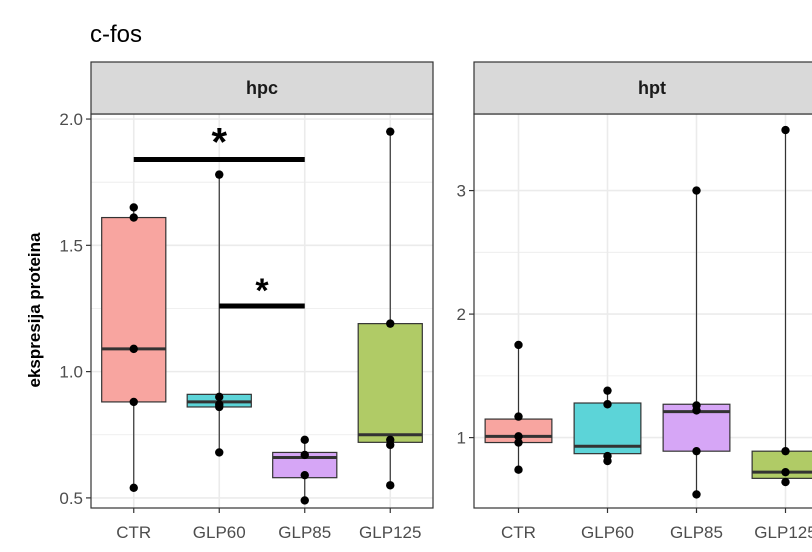  Describe the element at coordinates (116, 34) in the screenshot. I see `figure-title: c-fos` at that location.